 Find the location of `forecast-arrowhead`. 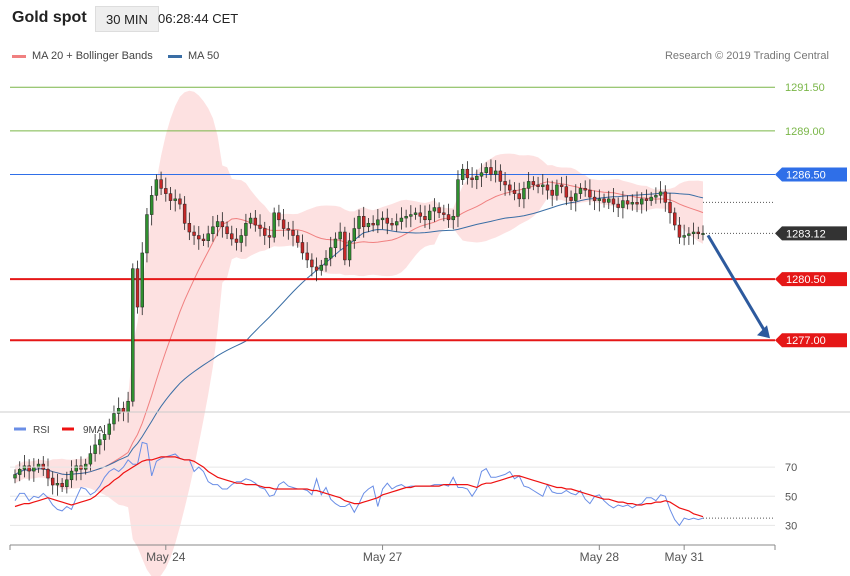

forecast-arrowhead is located at coordinates (763, 332).